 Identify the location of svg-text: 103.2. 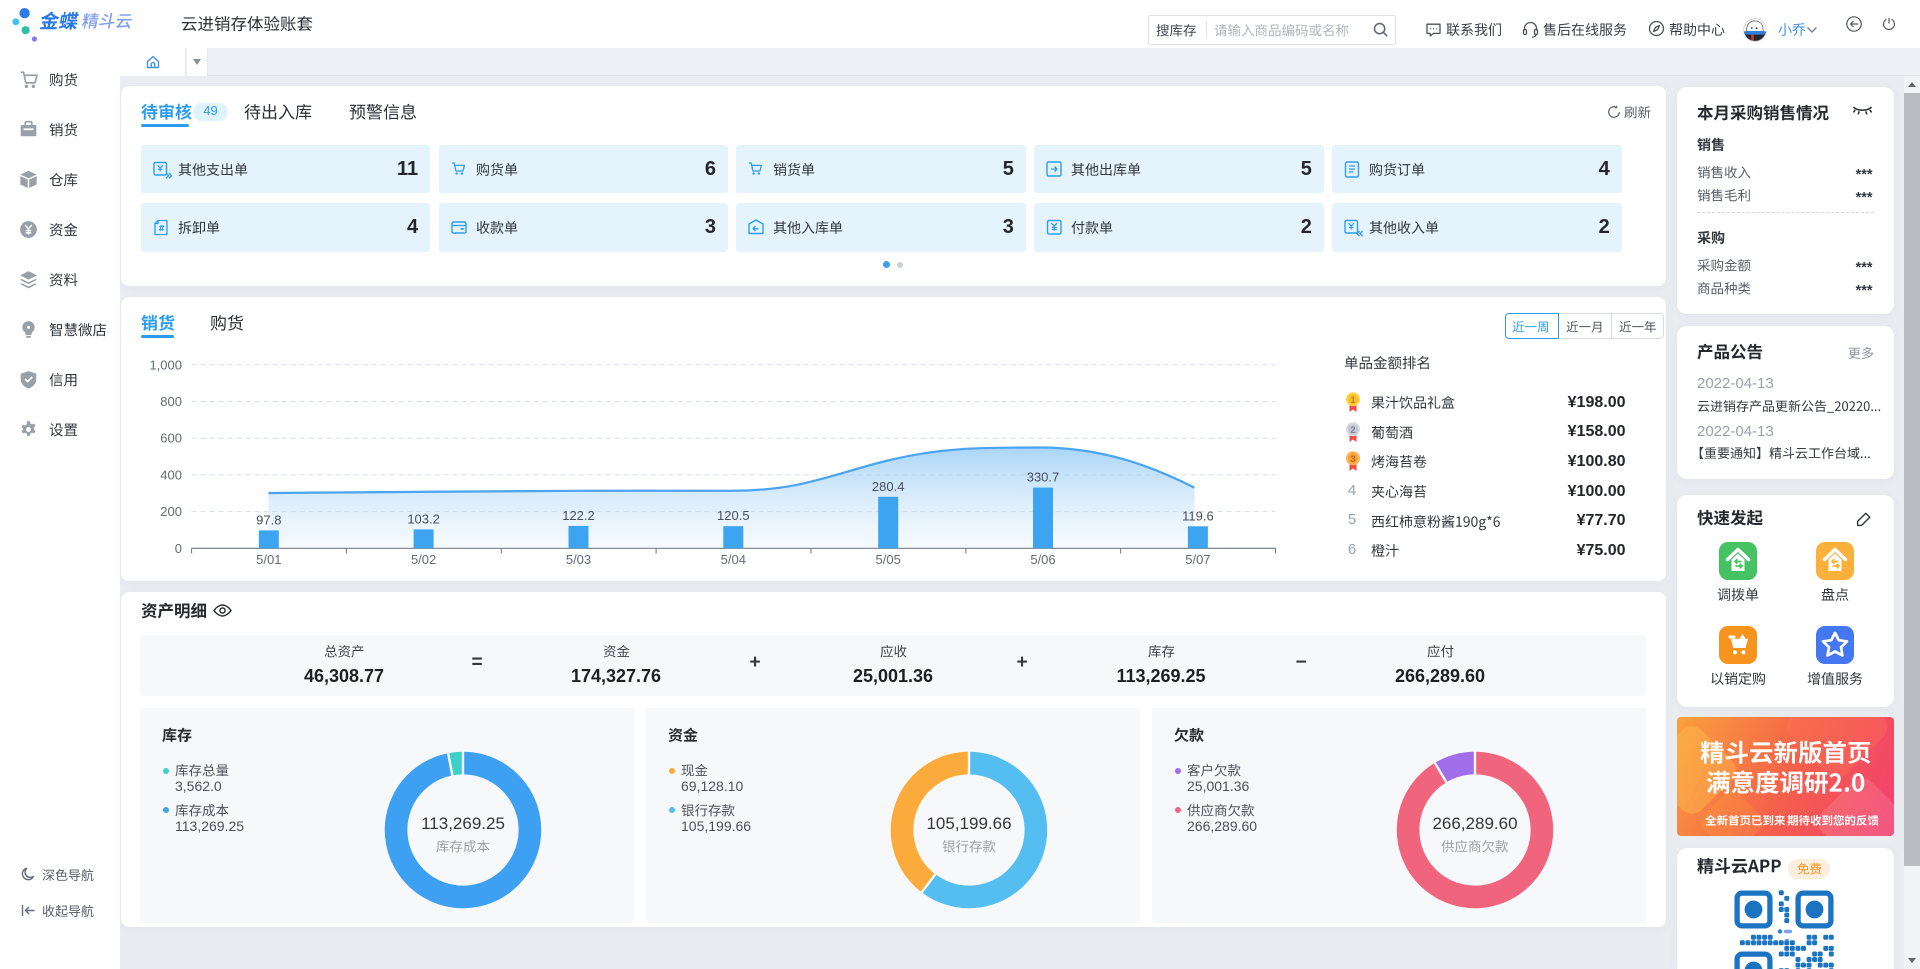
(423, 518).